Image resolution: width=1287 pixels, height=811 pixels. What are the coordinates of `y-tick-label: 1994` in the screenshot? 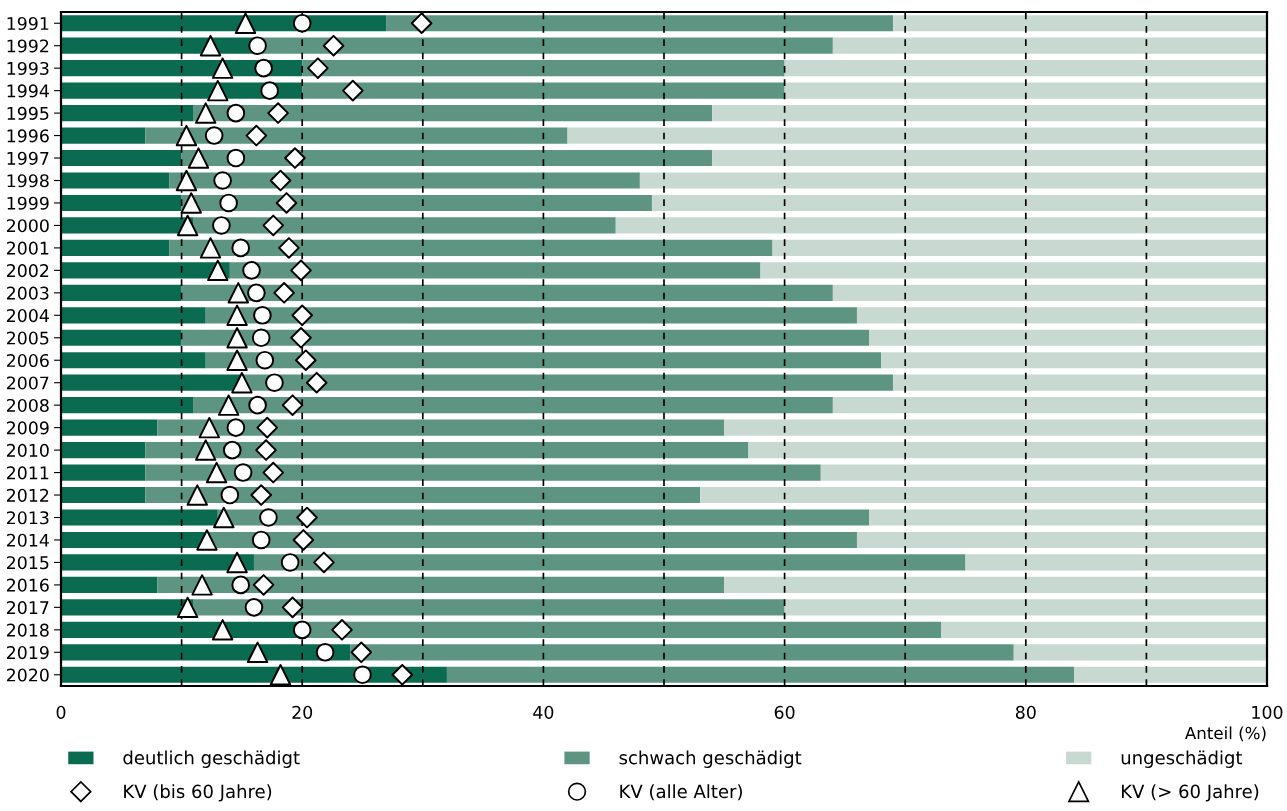 It's located at (28, 91).